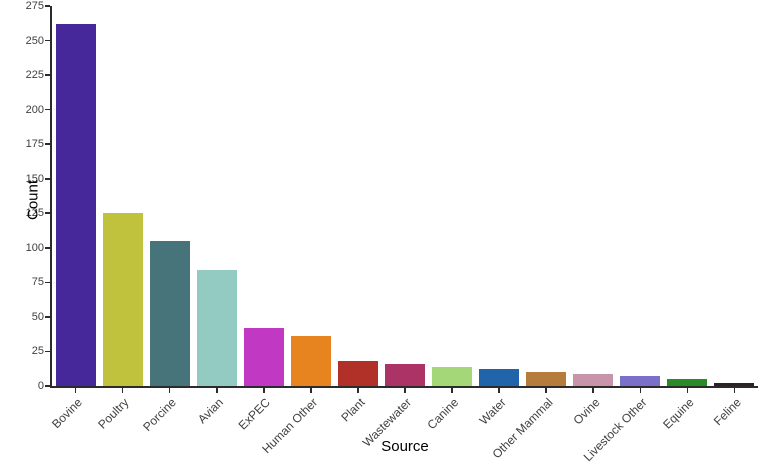  I want to click on bar-equine, so click(687, 382).